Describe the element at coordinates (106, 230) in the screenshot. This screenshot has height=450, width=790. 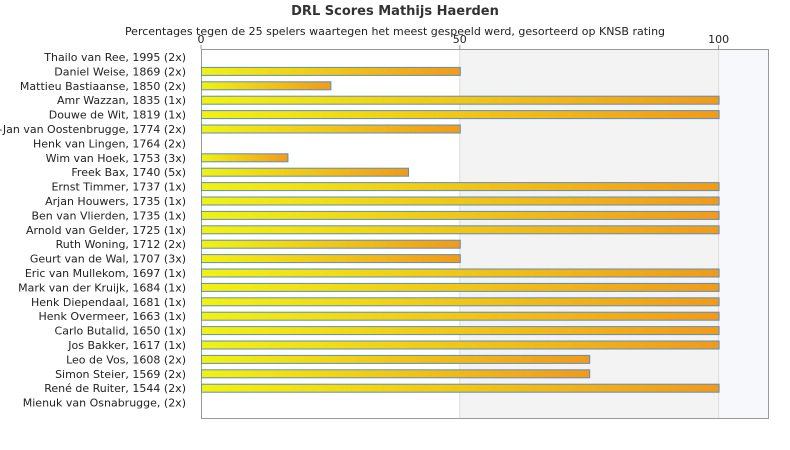
I see `category-label: Arnold van Gelder, 1725 (1x)` at that location.